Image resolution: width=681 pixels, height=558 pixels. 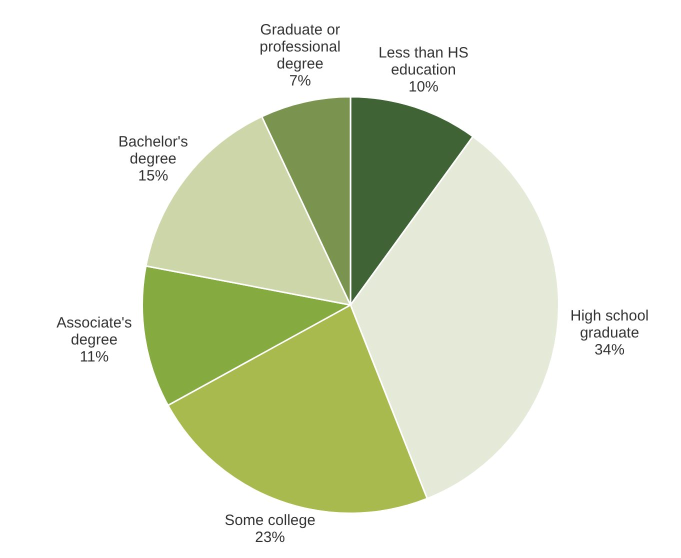 I want to click on data-label: 11%, so click(x=94, y=357).